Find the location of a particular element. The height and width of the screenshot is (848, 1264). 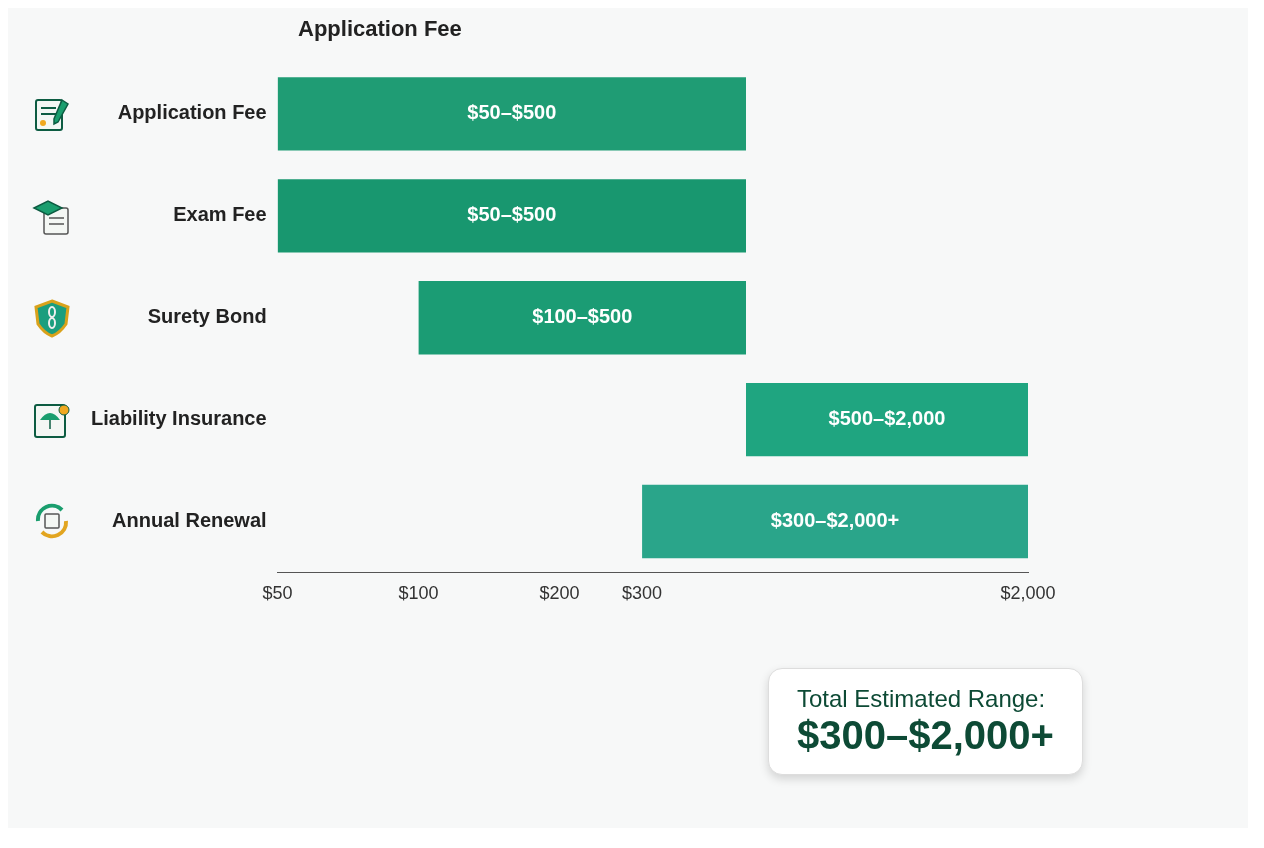

x-tick-label: $50 is located at coordinates (277, 593).